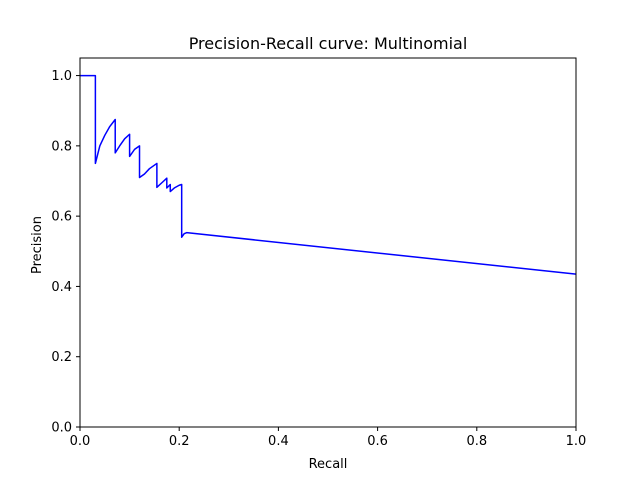 The height and width of the screenshot is (480, 640). I want to click on x-tick-label: 0.6, so click(377, 441).